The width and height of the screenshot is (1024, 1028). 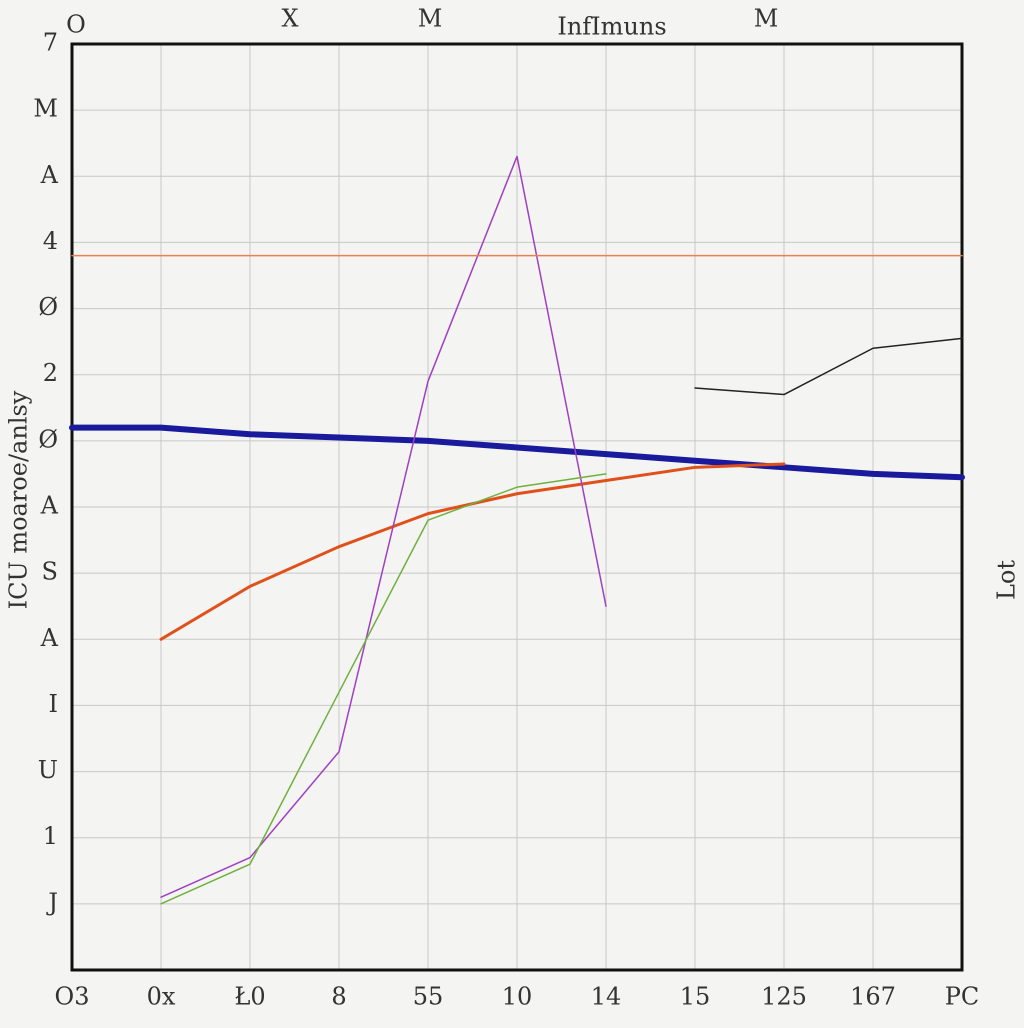 I want to click on y-tick-label: J, so click(x=51, y=902).